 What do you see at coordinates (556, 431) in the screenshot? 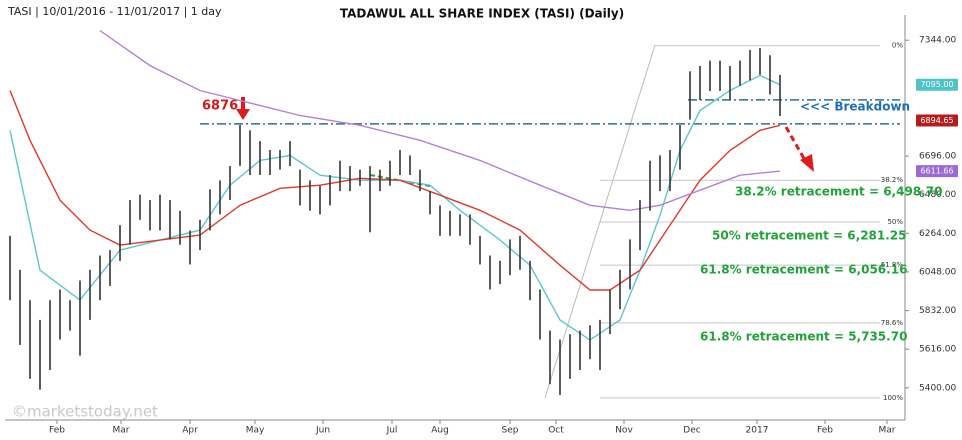
I see `x-tick-label: Oct` at bounding box center [556, 431].